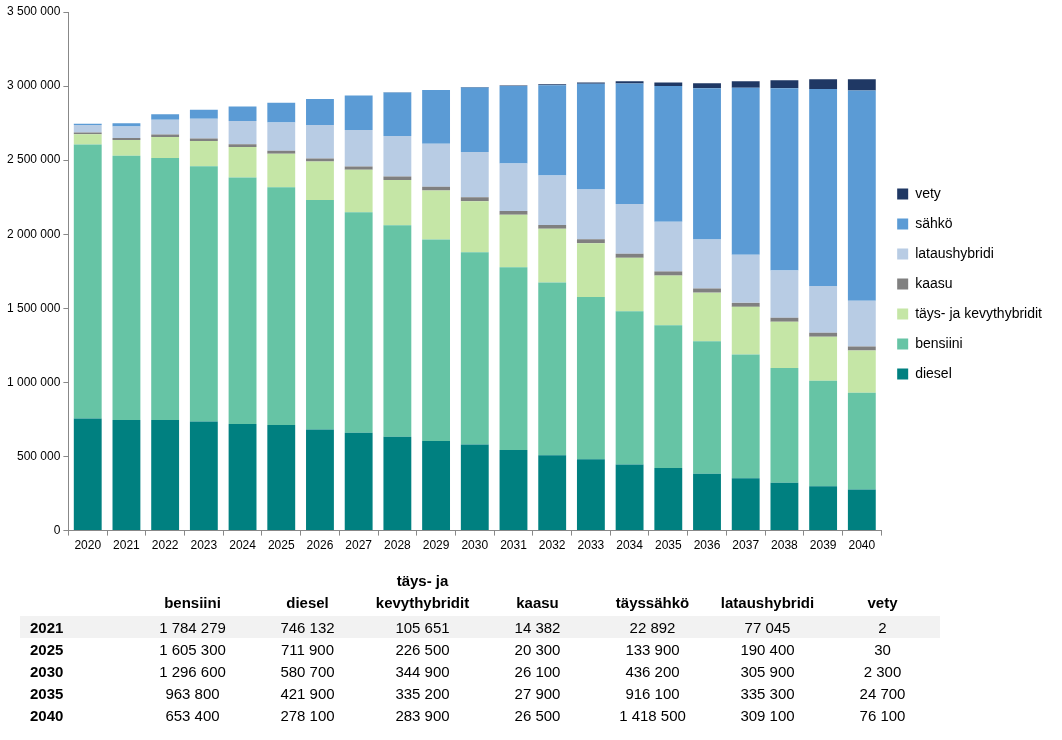 The height and width of the screenshot is (740, 1062). Describe the element at coordinates (652, 603) in the screenshot. I see `x-tick-label: täyssähkö` at that location.